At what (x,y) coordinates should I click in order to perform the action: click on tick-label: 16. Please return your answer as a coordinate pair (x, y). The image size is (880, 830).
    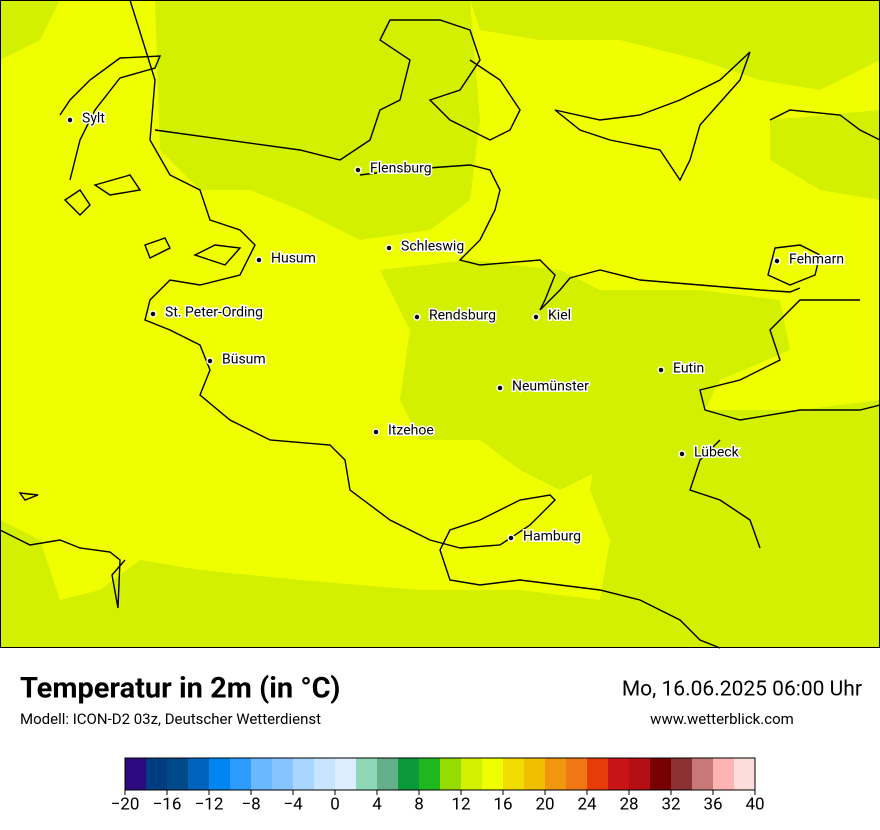
    Looking at the image, I should click on (502, 804).